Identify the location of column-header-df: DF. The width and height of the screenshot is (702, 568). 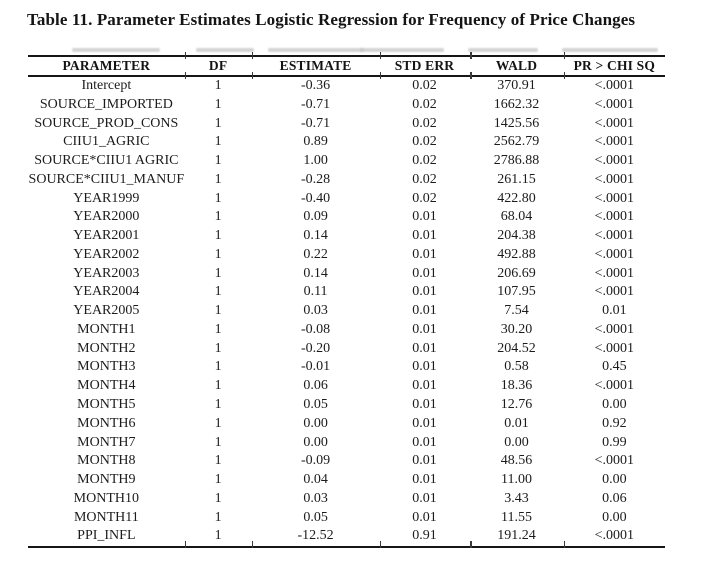
(218, 66).